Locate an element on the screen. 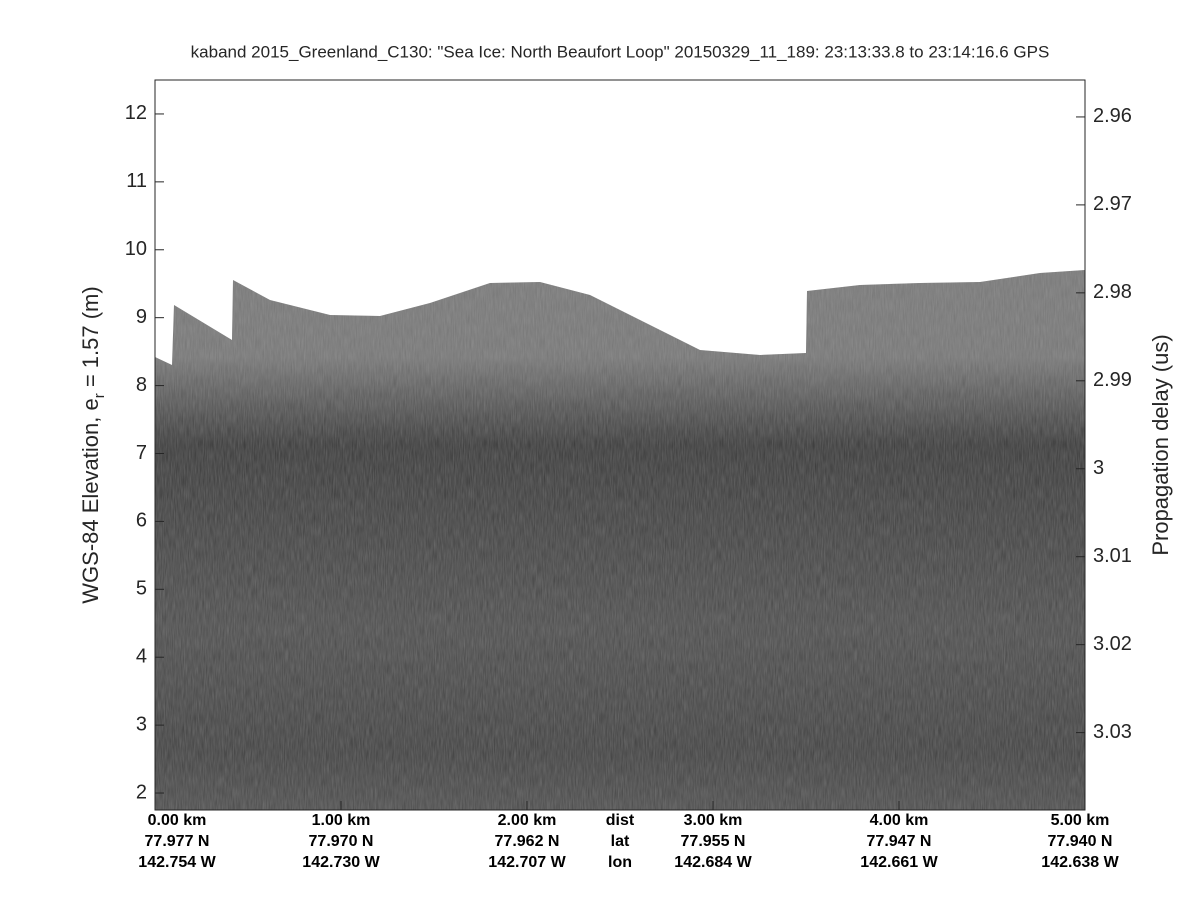  x-tick-label: 5.00 km is located at coordinates (1080, 820).